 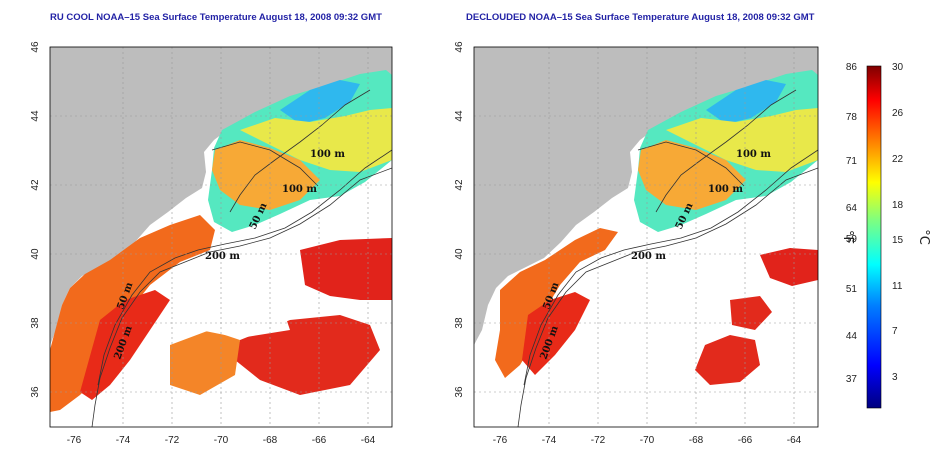 I want to click on right-lat-ticks: 46 44 42 40 38 36, so click(x=459, y=219).